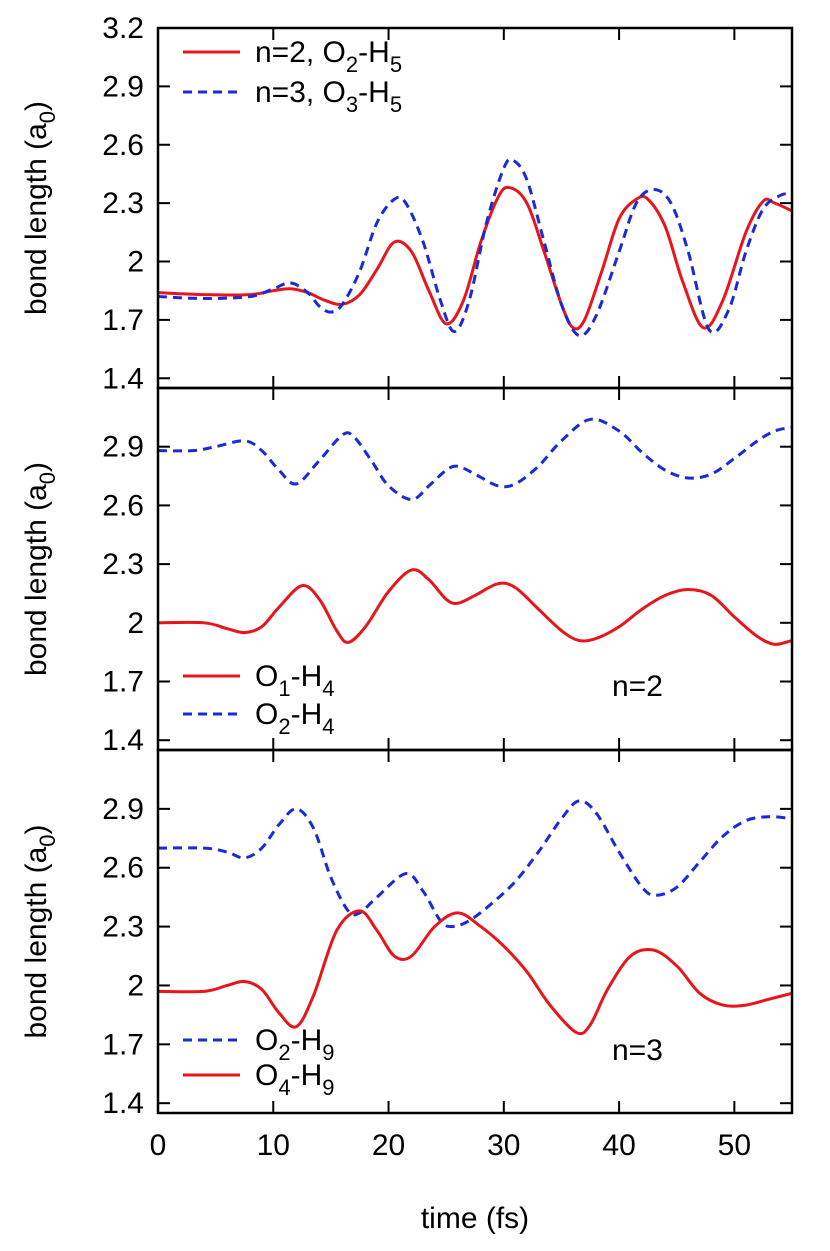 The height and width of the screenshot is (1251, 830). I want to click on ytick-label: 3.2, so click(123, 28).